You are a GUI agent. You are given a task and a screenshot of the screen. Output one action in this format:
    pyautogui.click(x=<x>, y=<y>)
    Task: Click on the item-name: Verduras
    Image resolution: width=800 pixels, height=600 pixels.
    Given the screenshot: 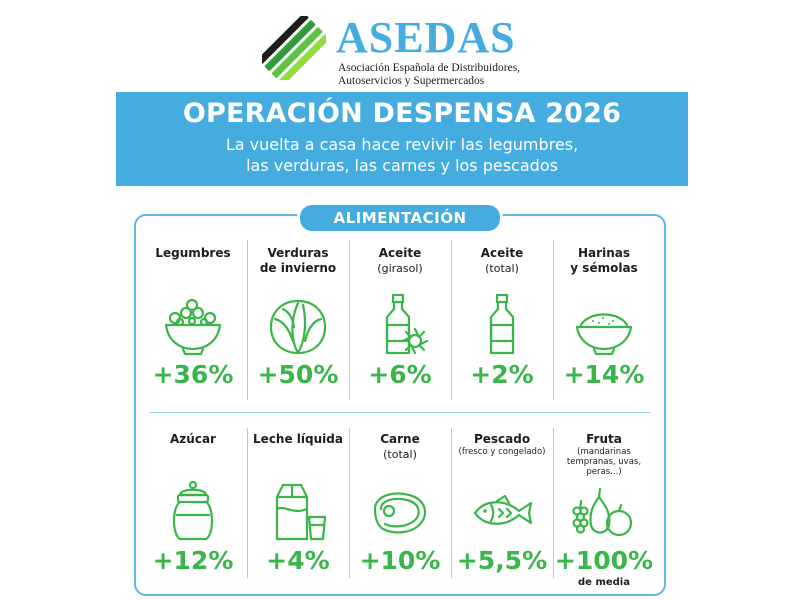 What is the action you would take?
    pyautogui.click(x=298, y=253)
    